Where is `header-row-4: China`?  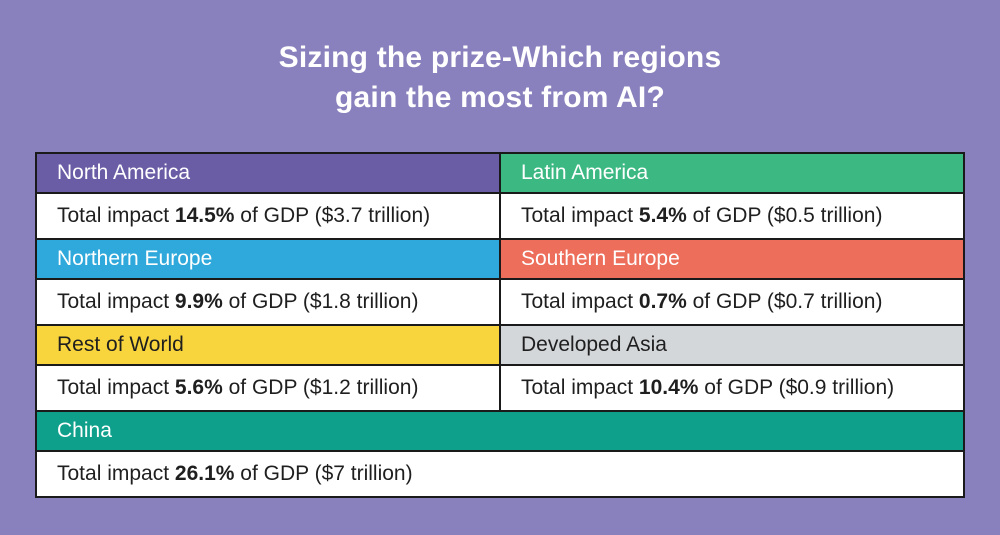 header-row-4: China is located at coordinates (500, 431).